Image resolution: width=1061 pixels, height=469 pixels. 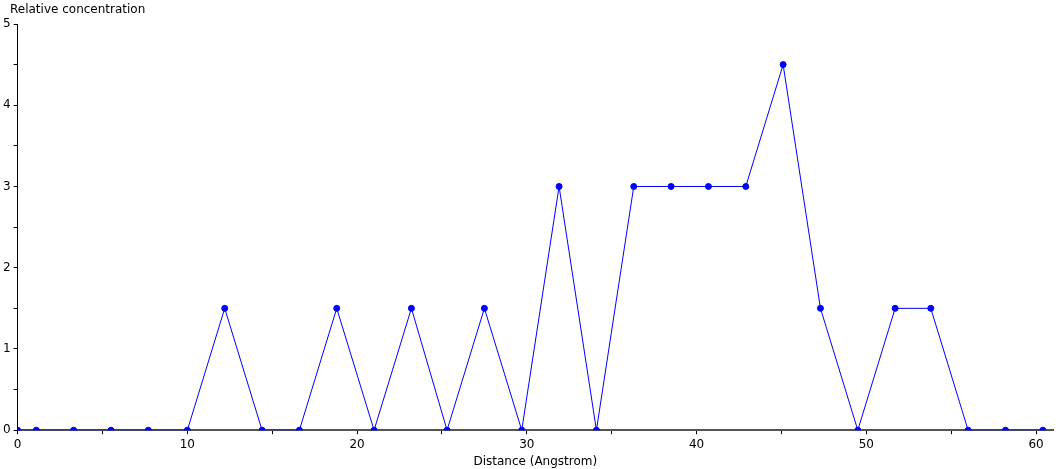 What do you see at coordinates (866, 443) in the screenshot?
I see `x-tick-label: 50` at bounding box center [866, 443].